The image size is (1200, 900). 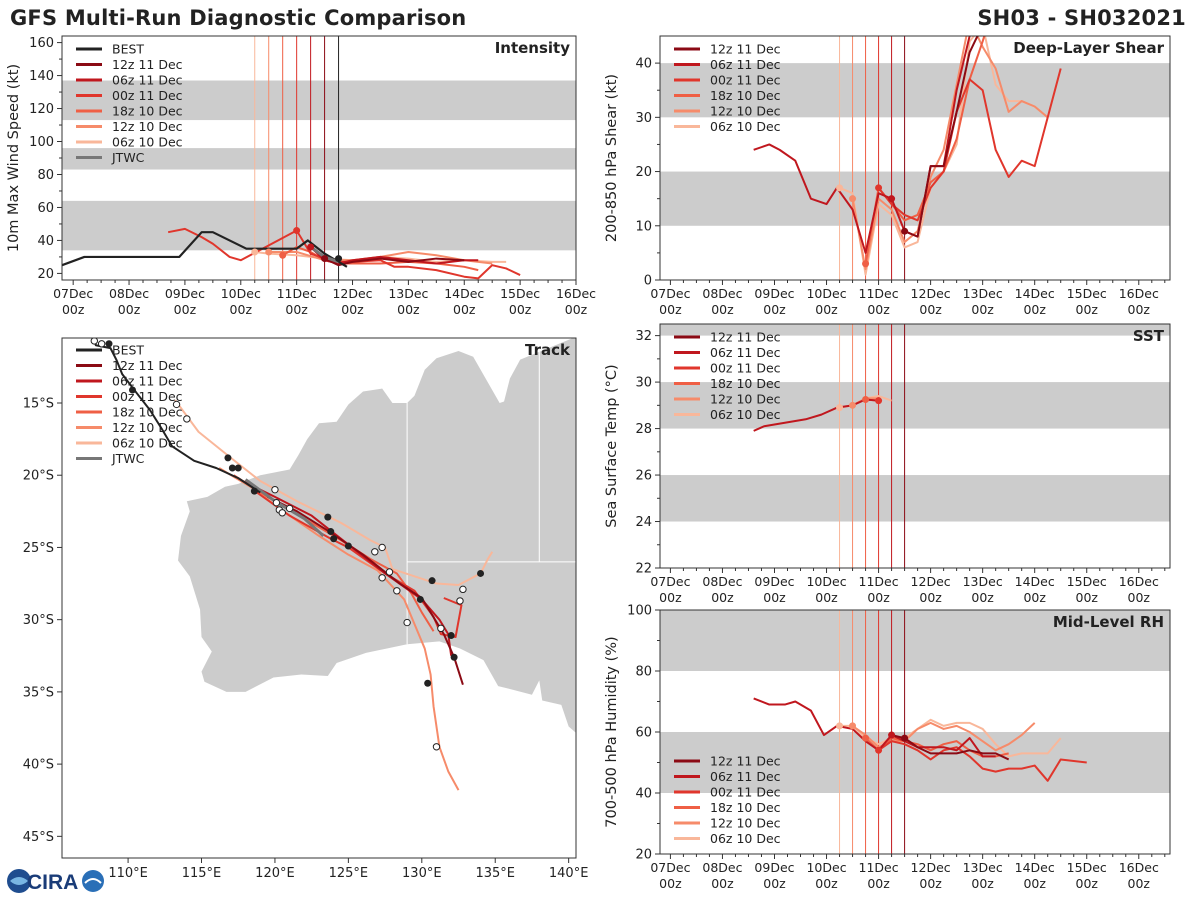 I want to click on shear-xtick-day: 13Dec, so click(x=983, y=293).